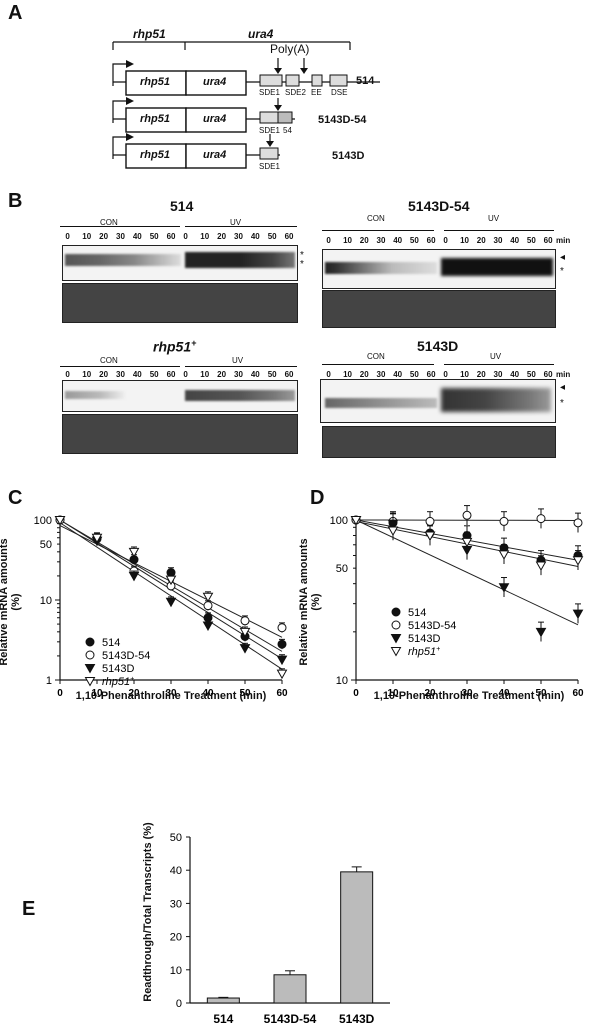 Image resolution: width=592 pixels, height=1029 pixels. I want to click on blot-5143d-northern, so click(438, 401).